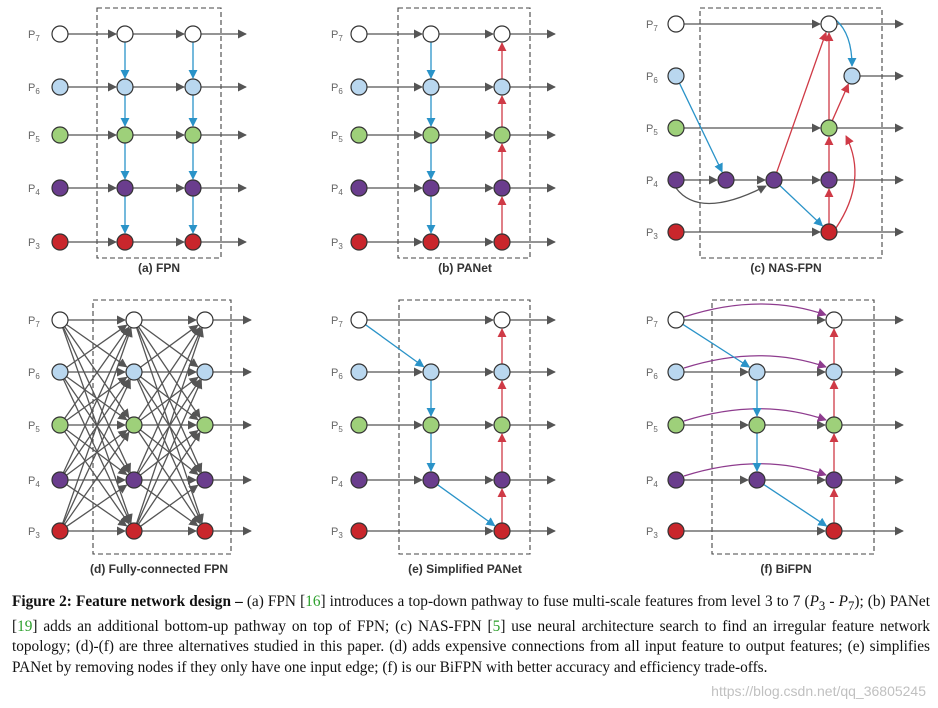  Describe the element at coordinates (793, 427) in the screenshot. I see `panel-box-f` at that location.